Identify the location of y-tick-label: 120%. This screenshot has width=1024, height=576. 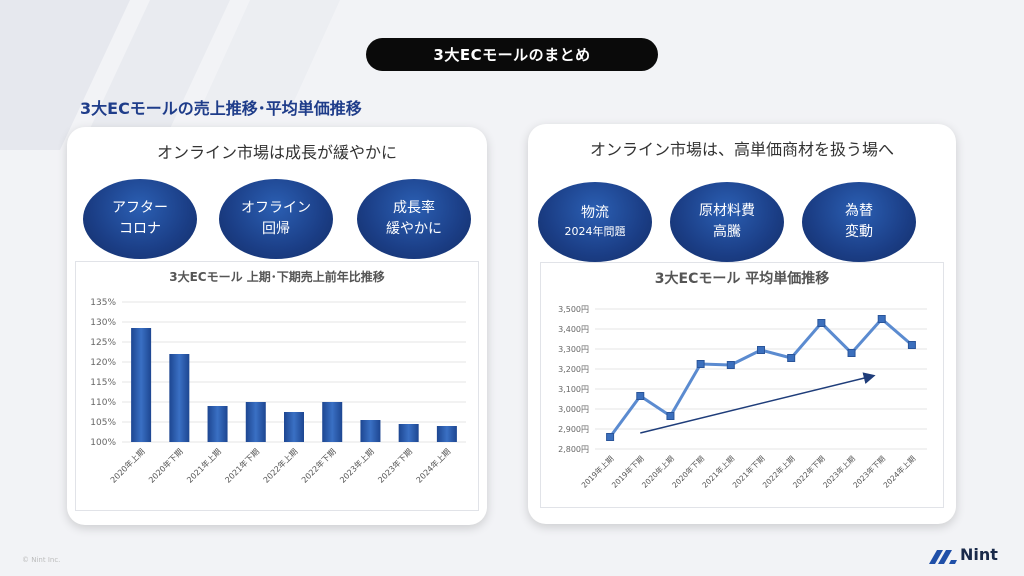
(103, 363).